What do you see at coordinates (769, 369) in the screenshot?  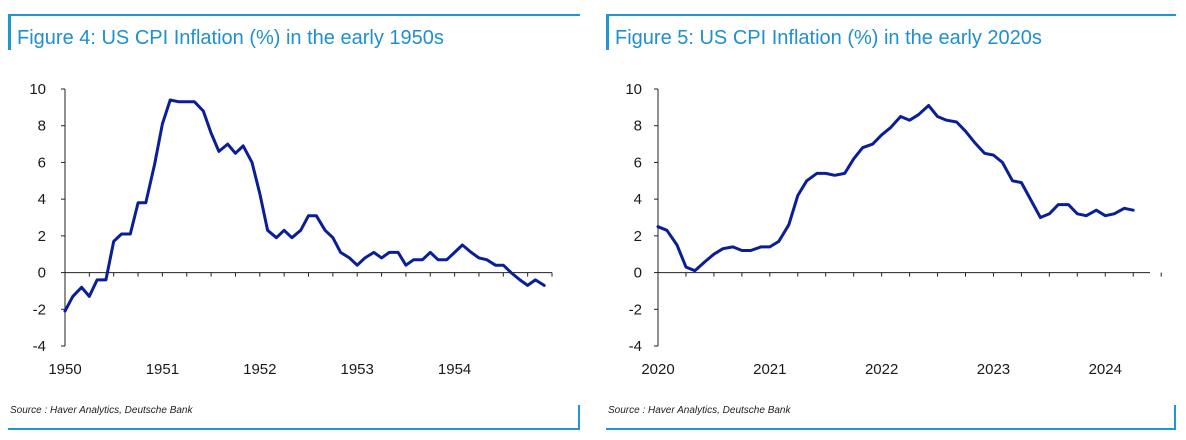 I see `x-tick-label: 2021` at bounding box center [769, 369].